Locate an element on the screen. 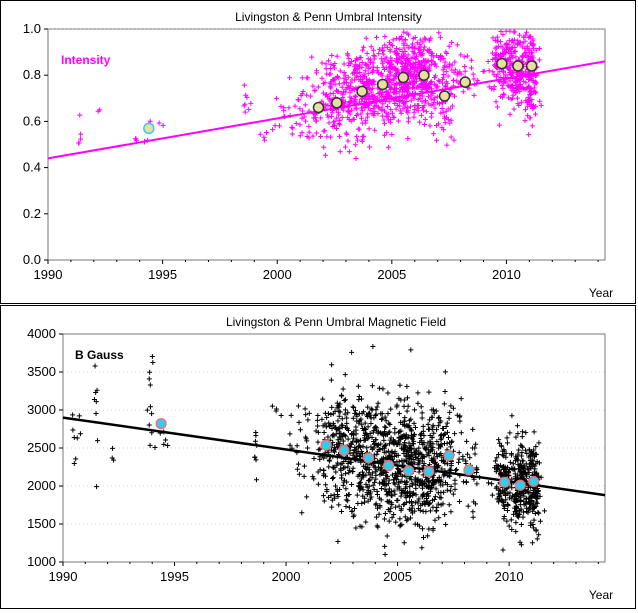 This screenshot has width=638, height=613. y-tick-label: 0.2 is located at coordinates (32, 213).